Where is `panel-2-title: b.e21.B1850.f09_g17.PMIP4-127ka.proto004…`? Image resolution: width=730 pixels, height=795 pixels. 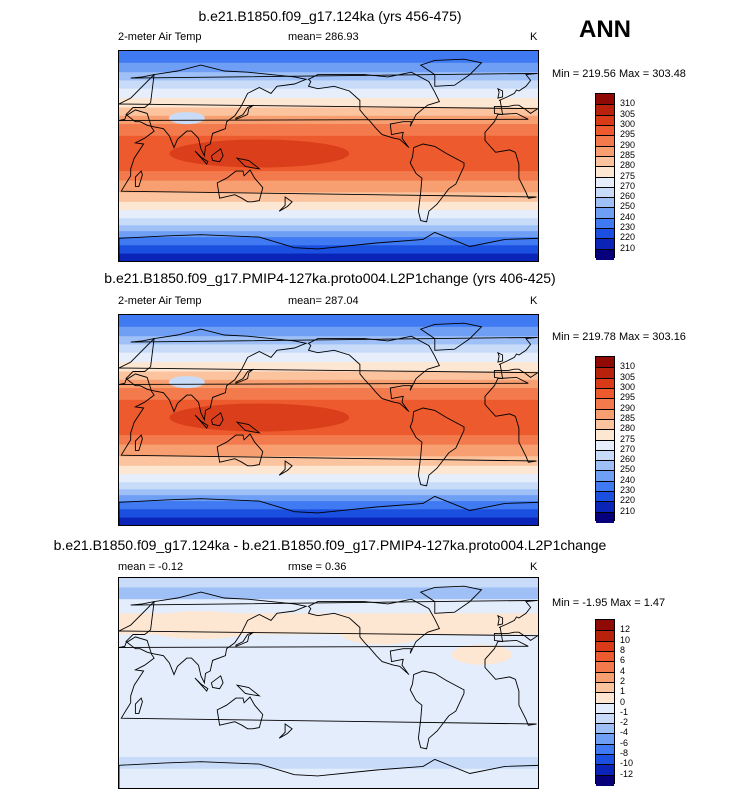
panel-2-title: b.e21.B1850.f09_g17.PMIP4-127ka.proto004… is located at coordinates (330, 278).